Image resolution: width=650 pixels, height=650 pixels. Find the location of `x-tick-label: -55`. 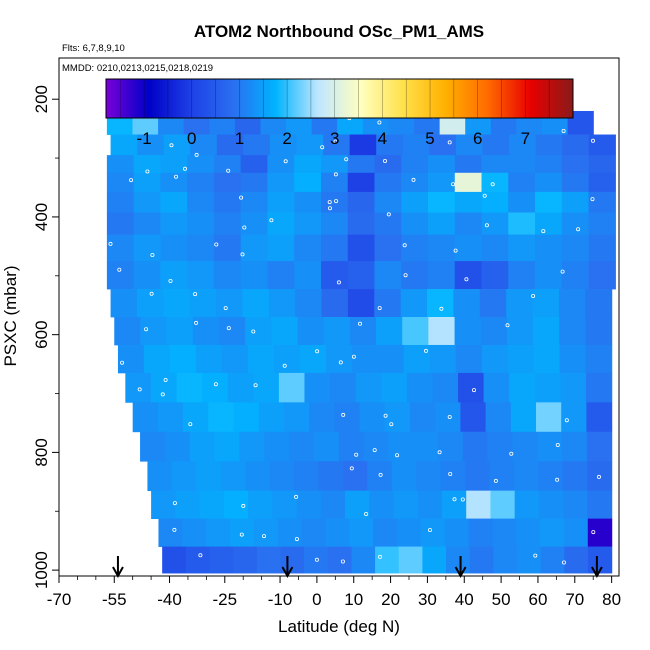

x-tick-label: -55 is located at coordinates (114, 599).